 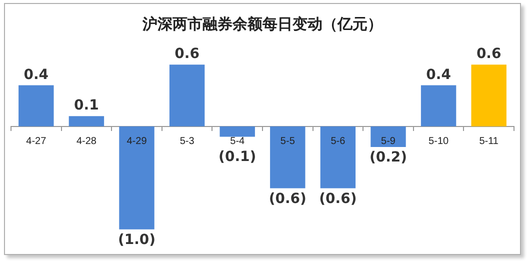 I want to click on chart-title: 沪深两市融券余额每日变动（亿元）, so click(x=262, y=23).